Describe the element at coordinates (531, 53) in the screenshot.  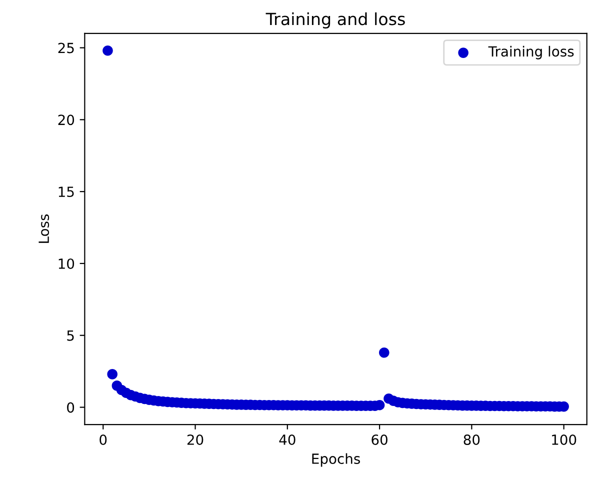
I see `legend-label: Training loss` at that location.